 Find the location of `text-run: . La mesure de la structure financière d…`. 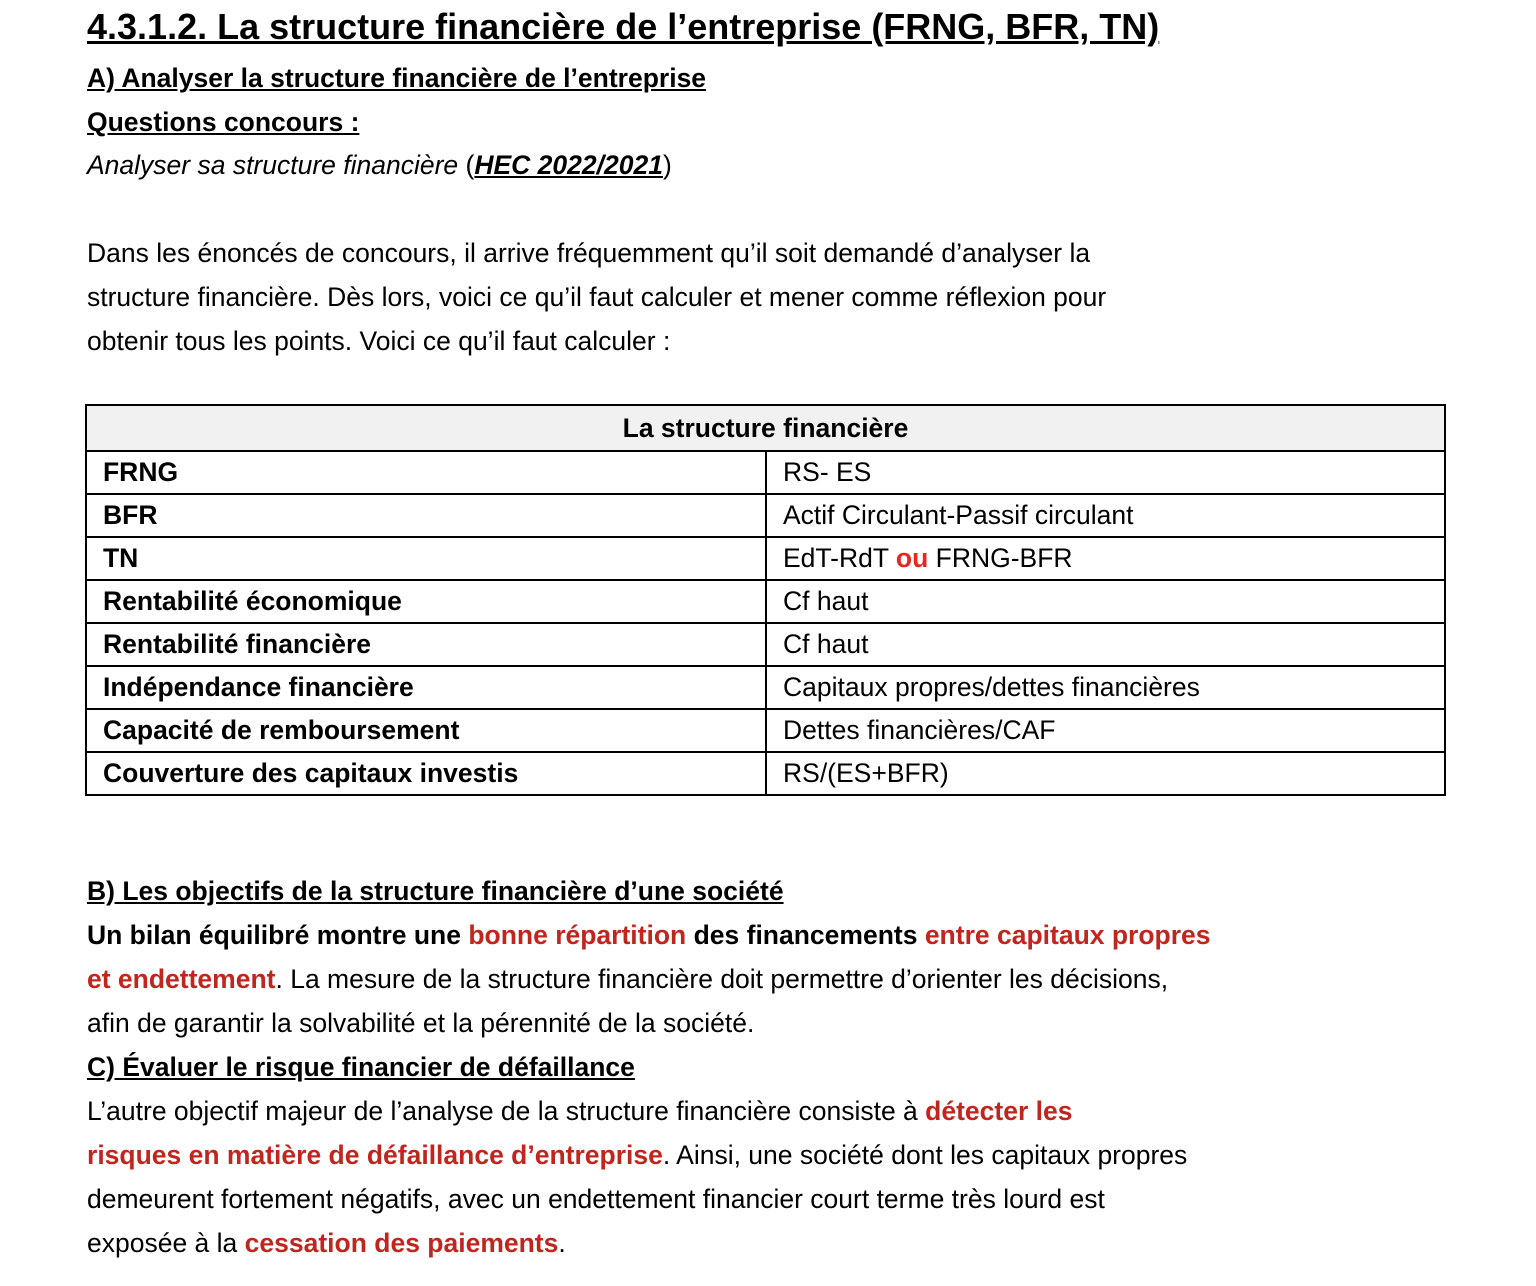

text-run: . La mesure de la structure financière d… is located at coordinates (722, 979).